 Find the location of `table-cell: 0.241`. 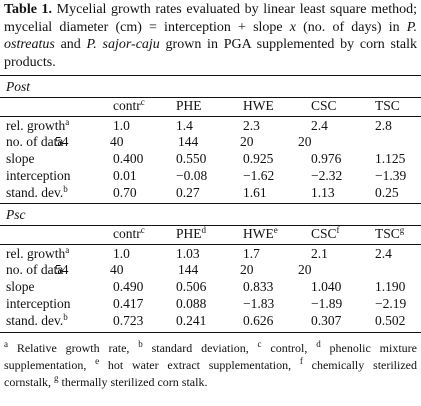

table-cell: 0.241 is located at coordinates (191, 321).